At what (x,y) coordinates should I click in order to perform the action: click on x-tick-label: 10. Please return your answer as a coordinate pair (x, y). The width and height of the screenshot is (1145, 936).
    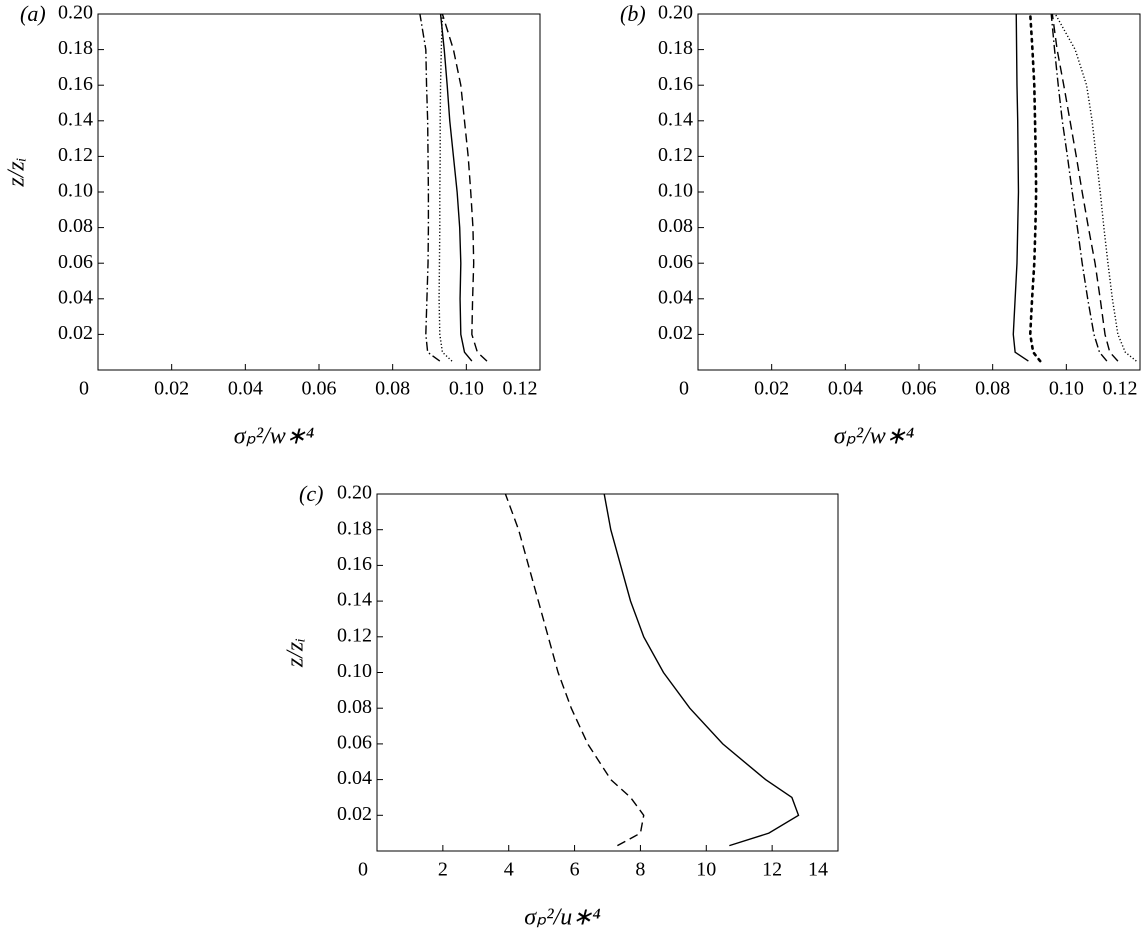
    Looking at the image, I should click on (706, 870).